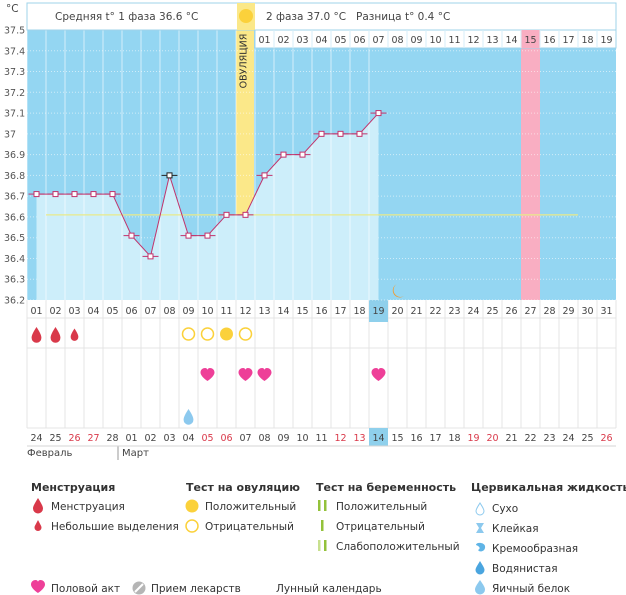 This screenshot has height=595, width=626. I want to click on legend-menstruation-title: Менструация, so click(73, 487).